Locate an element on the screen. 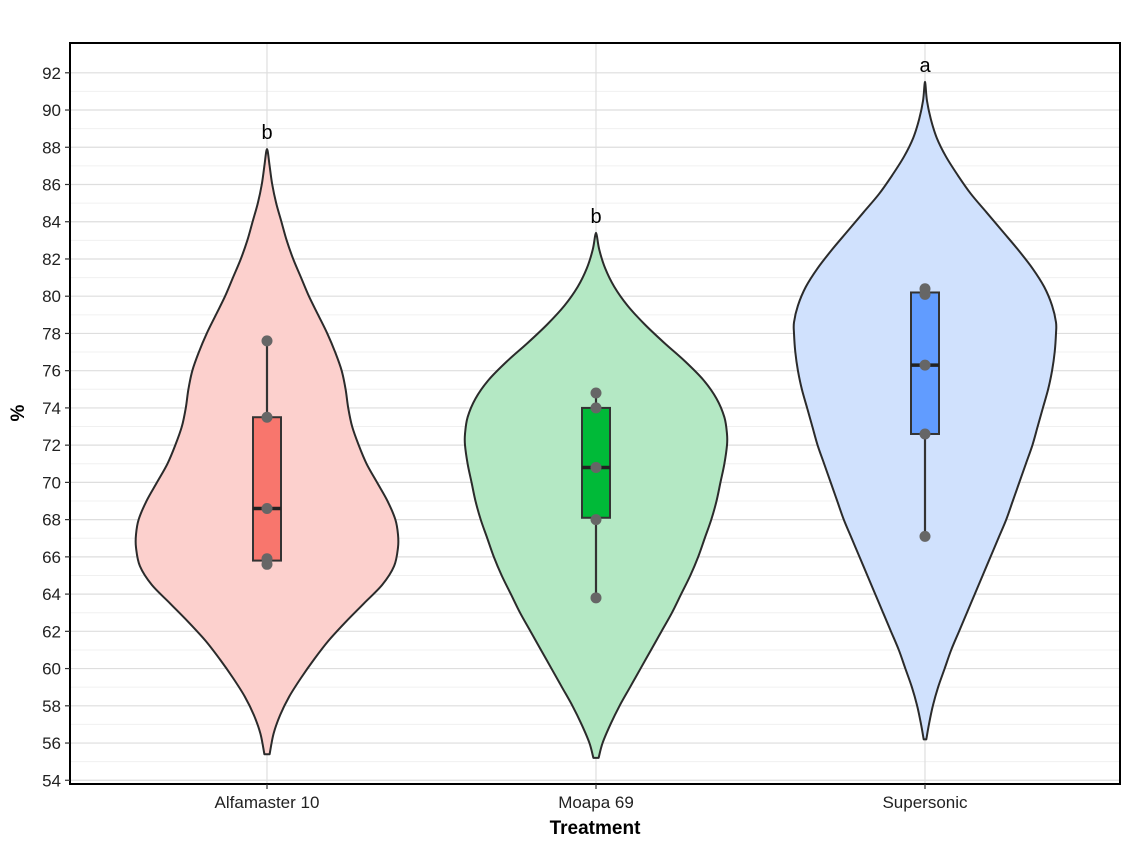 This screenshot has height=850, width=1134. x-tick-label: Moapa 69 is located at coordinates (596, 802).